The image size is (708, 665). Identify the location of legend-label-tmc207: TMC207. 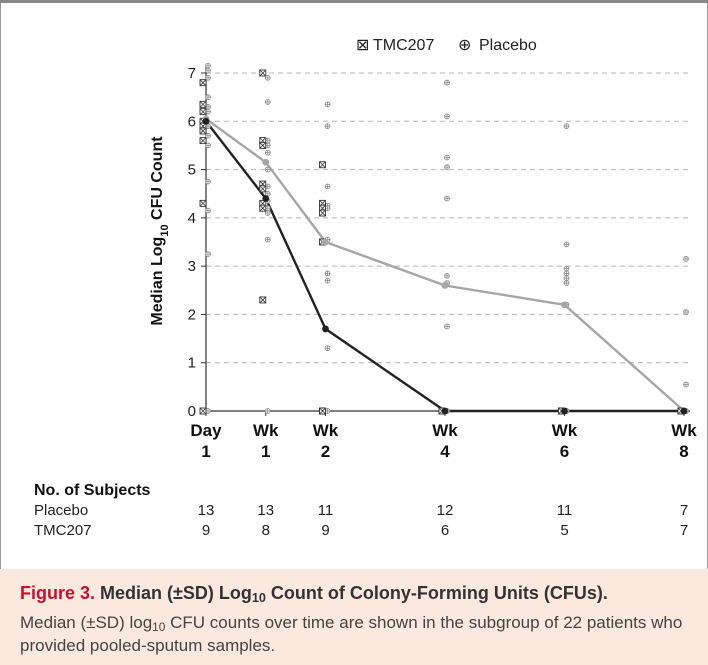
(403, 45).